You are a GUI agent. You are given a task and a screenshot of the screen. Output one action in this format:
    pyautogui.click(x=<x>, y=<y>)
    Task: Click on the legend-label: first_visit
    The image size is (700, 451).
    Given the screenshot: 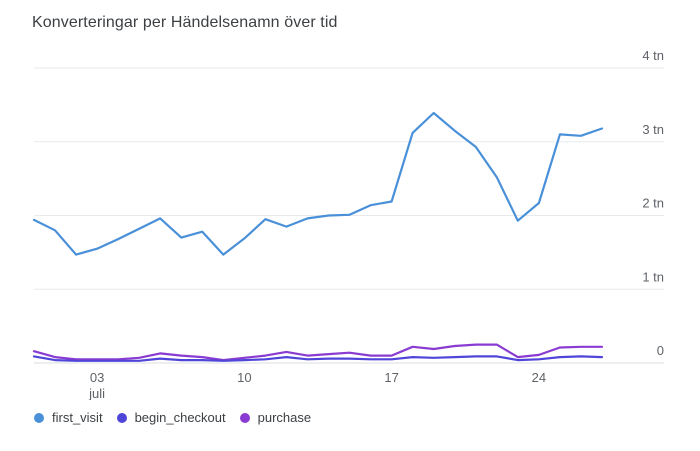 What is the action you would take?
    pyautogui.click(x=77, y=417)
    